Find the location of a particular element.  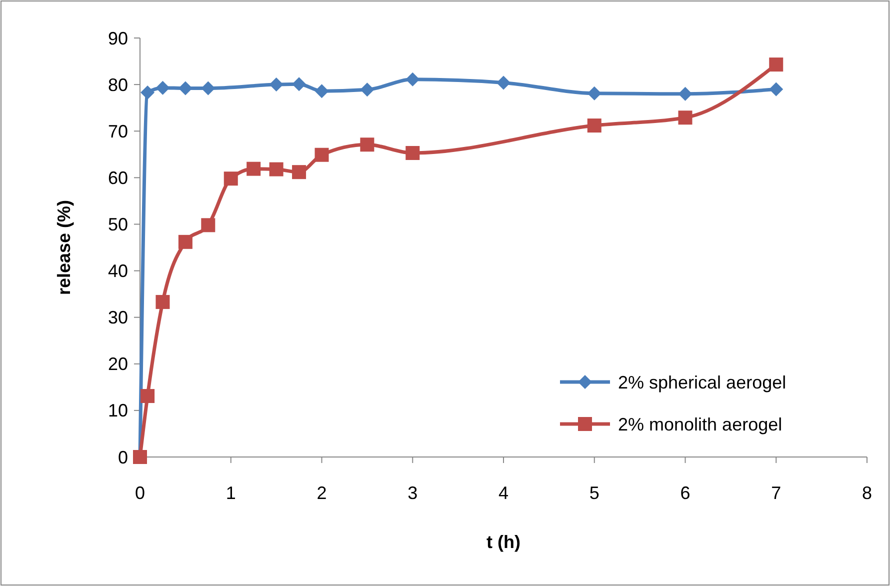

y-axis-title: release (%) is located at coordinates (64, 248).